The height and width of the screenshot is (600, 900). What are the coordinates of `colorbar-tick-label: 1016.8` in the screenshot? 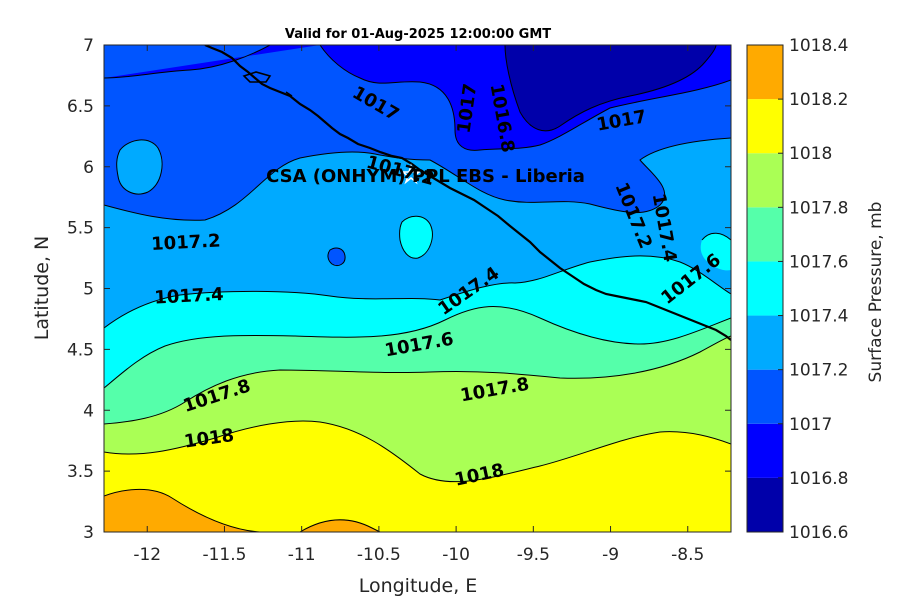 It's located at (818, 479).